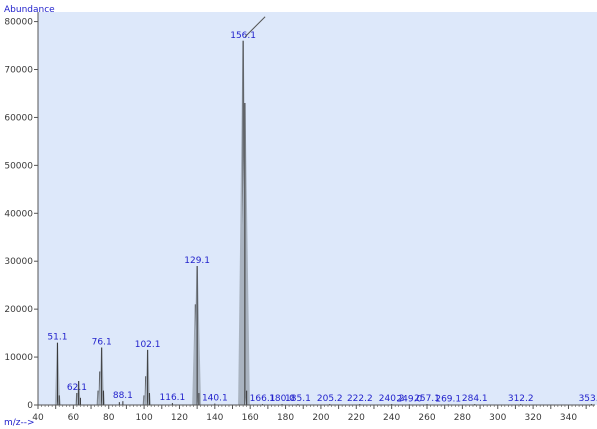 The height and width of the screenshot is (429, 597). What do you see at coordinates (30, 406) in the screenshot?
I see `y-tick-label-0: 0` at bounding box center [30, 406].